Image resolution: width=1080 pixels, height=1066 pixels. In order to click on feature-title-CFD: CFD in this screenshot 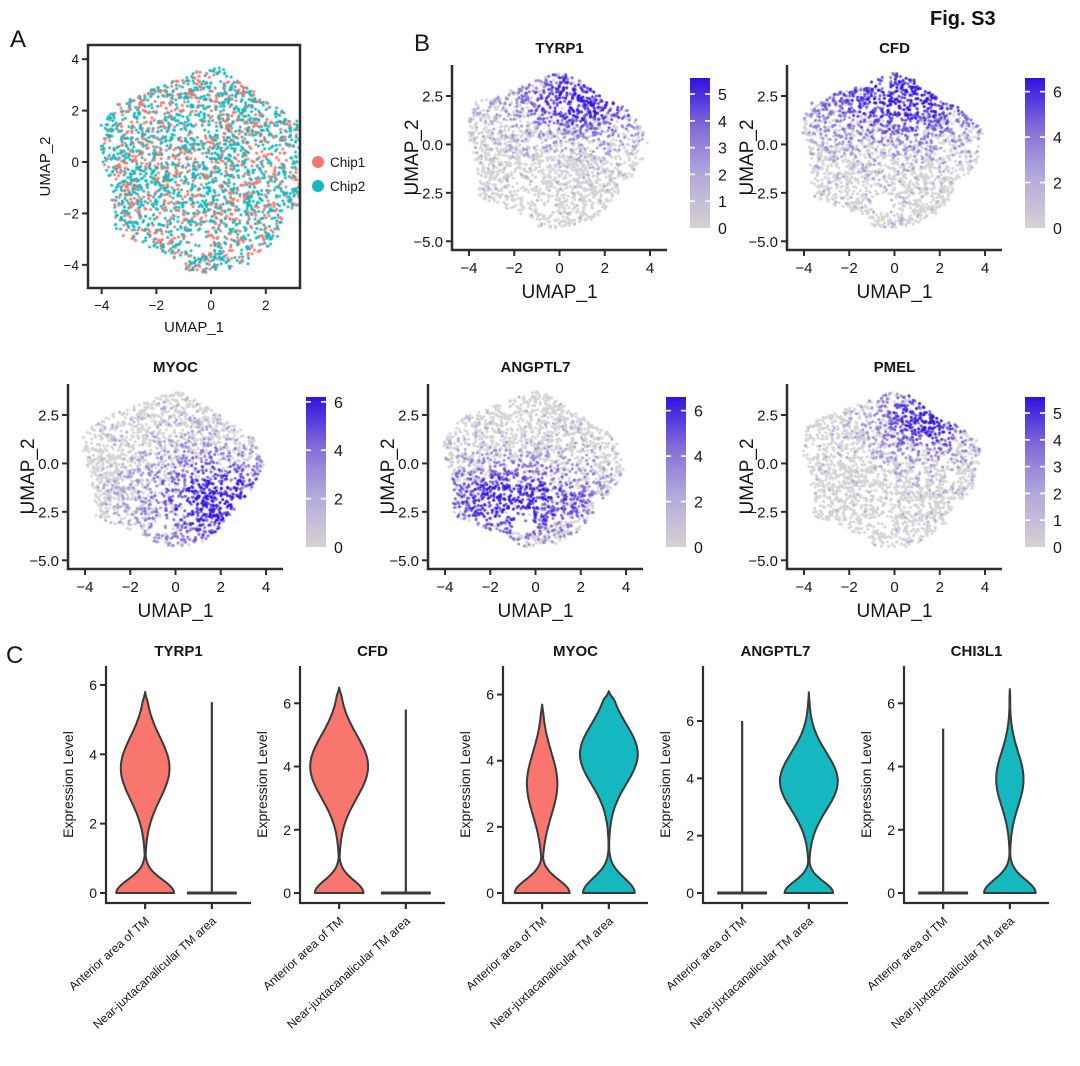, I will do `click(894, 48)`.